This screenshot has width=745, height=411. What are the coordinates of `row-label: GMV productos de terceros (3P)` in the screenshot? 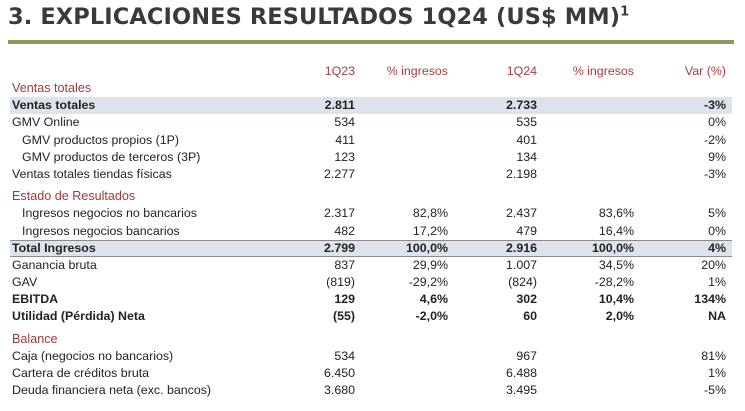 It's located at (111, 156).